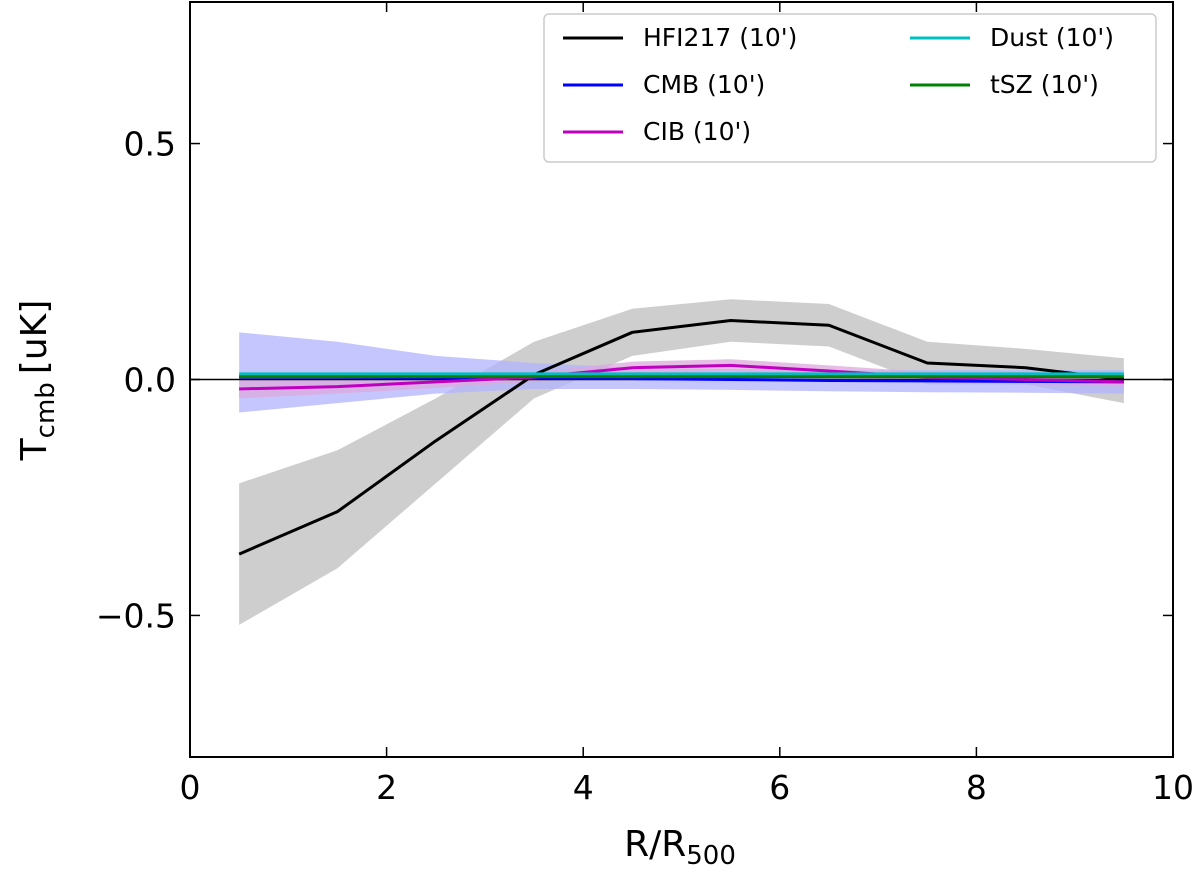 The image size is (1200, 874). What do you see at coordinates (779, 787) in the screenshot?
I see `x-tick-label: 6` at bounding box center [779, 787].